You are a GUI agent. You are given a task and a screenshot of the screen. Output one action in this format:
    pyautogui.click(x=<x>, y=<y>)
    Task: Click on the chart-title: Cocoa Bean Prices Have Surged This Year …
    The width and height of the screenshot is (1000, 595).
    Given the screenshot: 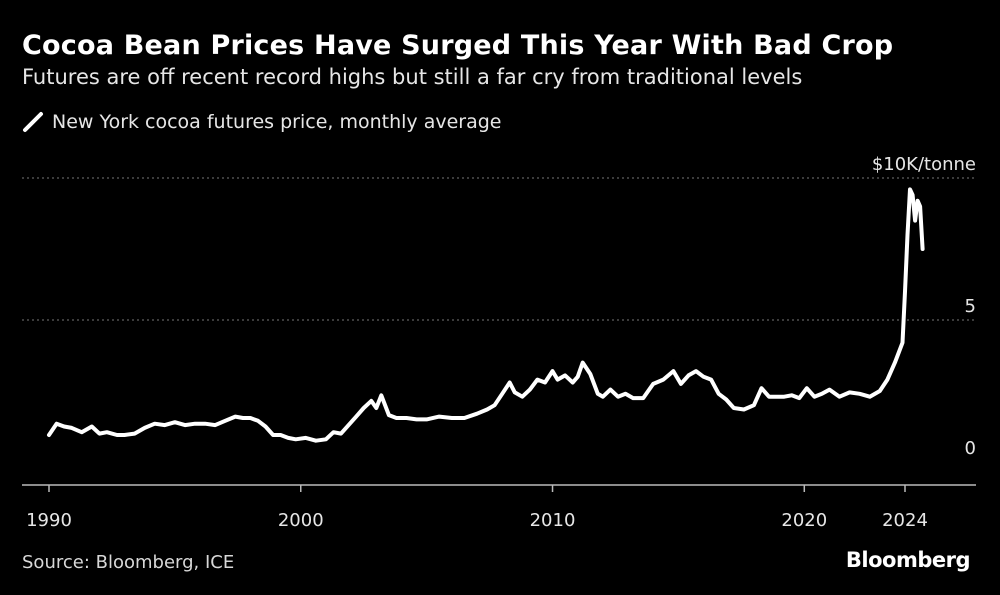 What is the action you would take?
    pyautogui.click(x=458, y=45)
    